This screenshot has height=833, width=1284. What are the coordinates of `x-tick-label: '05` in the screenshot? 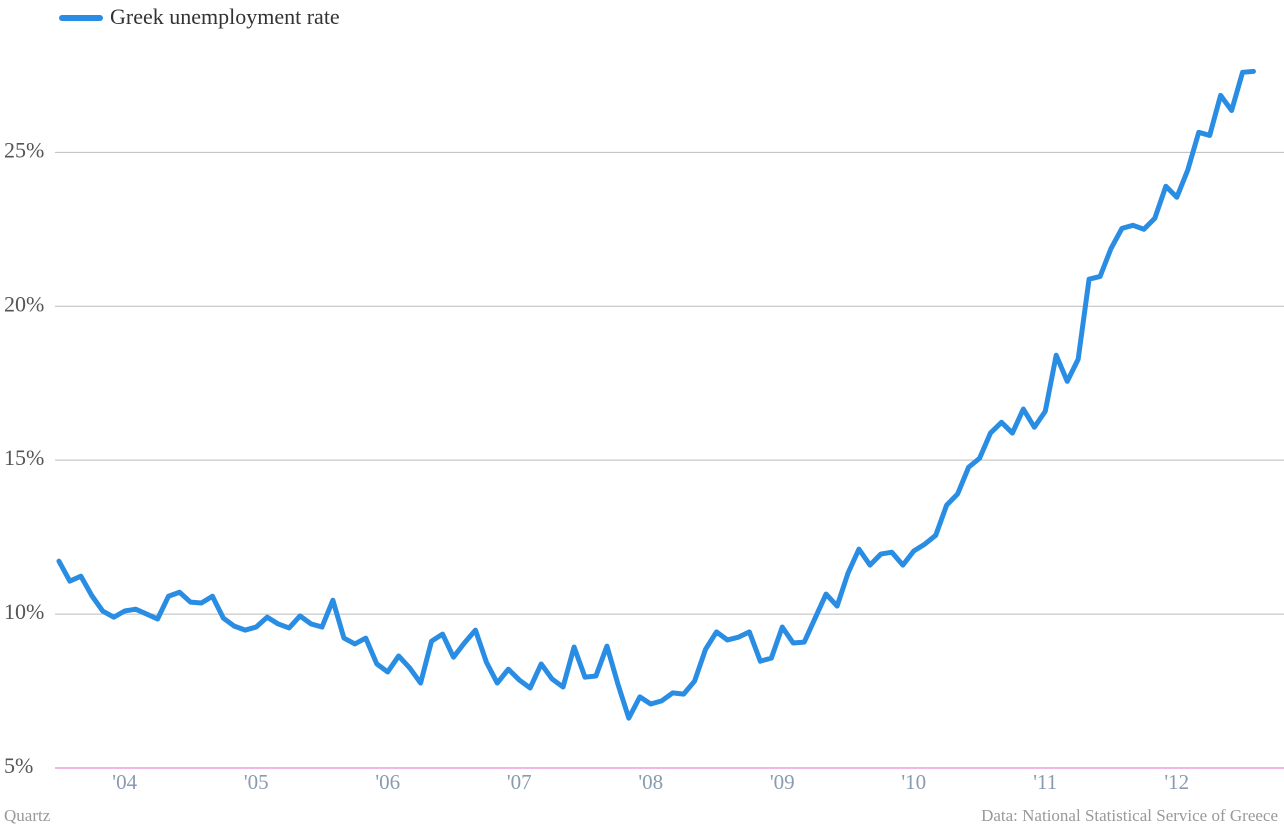 It's located at (256, 782).